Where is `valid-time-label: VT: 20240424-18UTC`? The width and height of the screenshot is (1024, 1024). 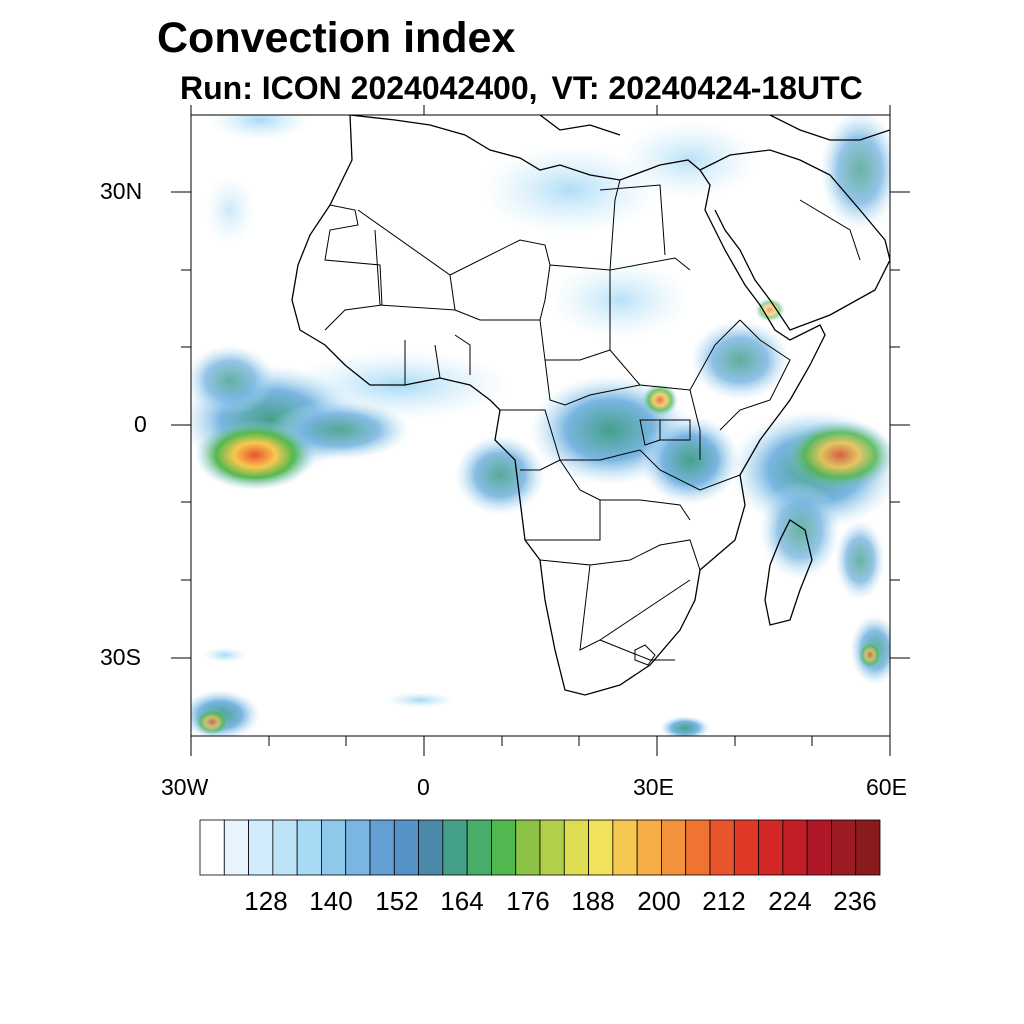
valid-time-label: VT: 20240424-18UTC is located at coordinates (707, 88).